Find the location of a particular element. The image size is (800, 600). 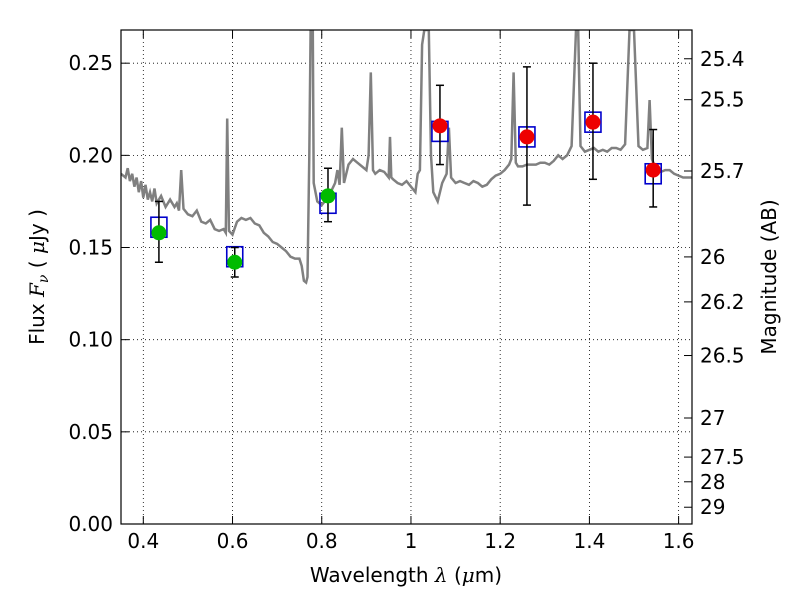

right-tick-label: 25.5 is located at coordinates (722, 100).